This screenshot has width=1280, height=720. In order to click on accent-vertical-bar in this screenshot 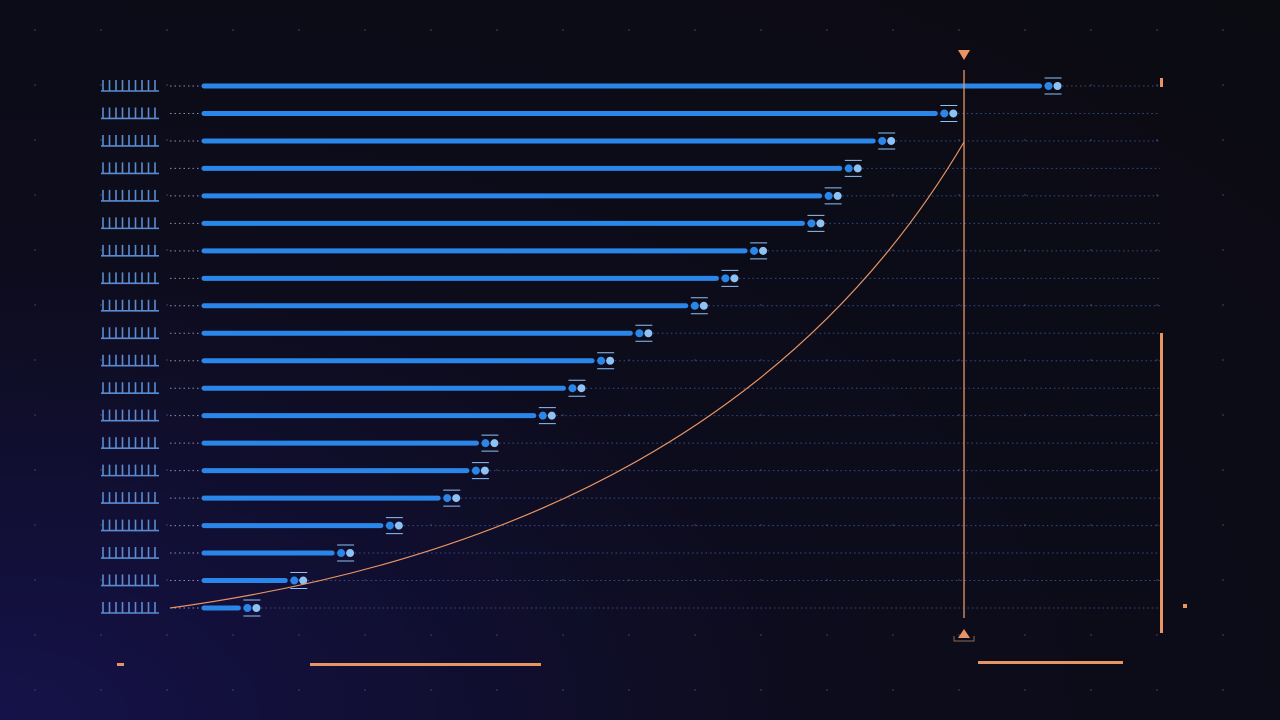, I will do `click(1161, 483)`.